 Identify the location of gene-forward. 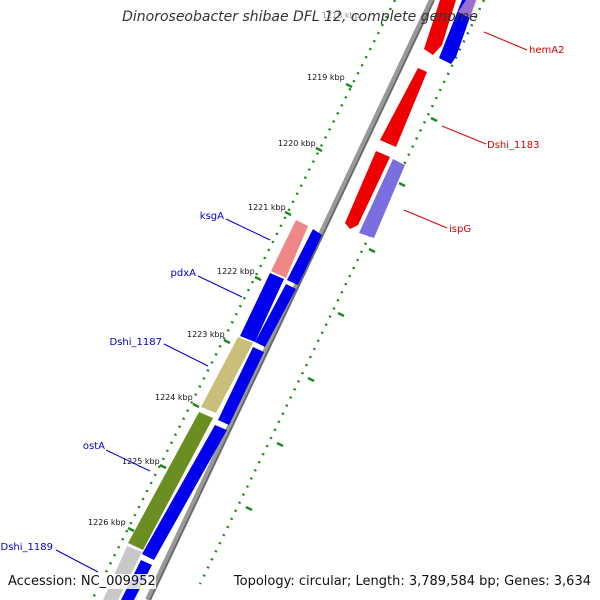
(367, 190).